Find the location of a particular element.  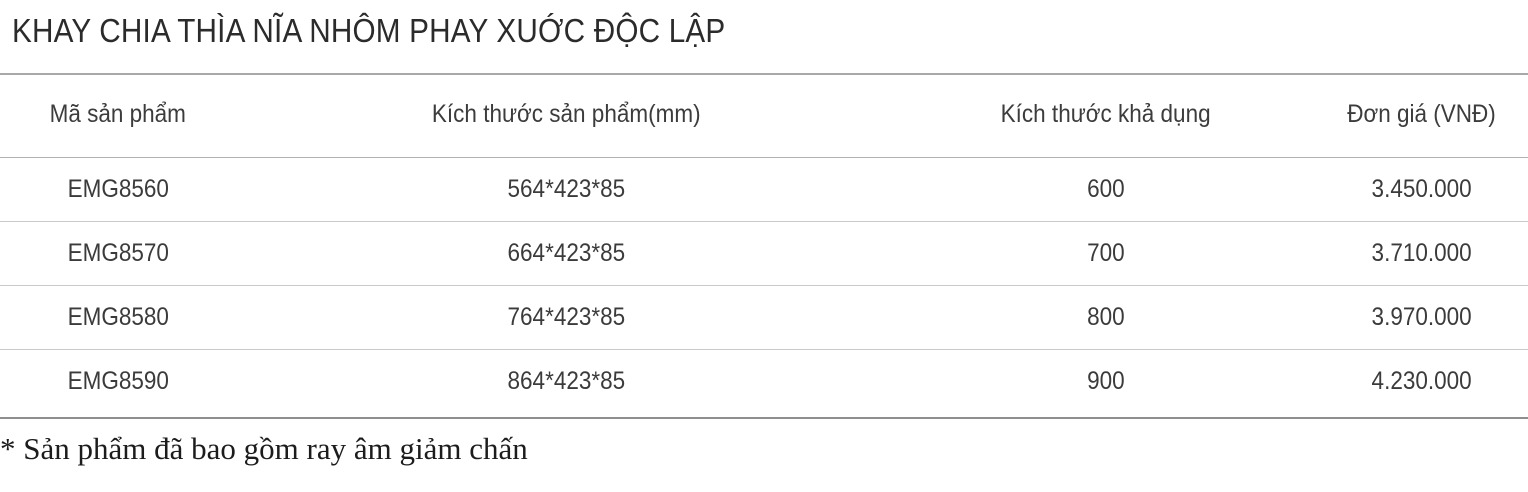

cell-usable-size-value: 600 is located at coordinates (1106, 188).